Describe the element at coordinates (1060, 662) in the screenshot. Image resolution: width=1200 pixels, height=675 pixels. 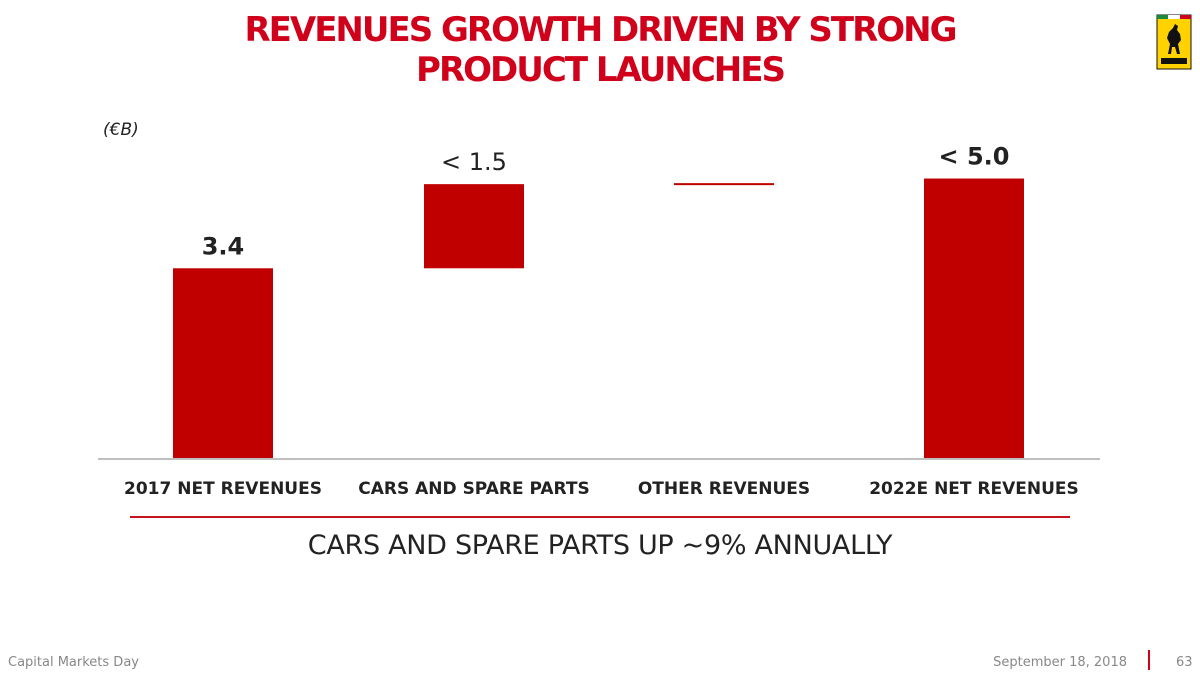
I see `footer-date: September 18, 2018` at that location.